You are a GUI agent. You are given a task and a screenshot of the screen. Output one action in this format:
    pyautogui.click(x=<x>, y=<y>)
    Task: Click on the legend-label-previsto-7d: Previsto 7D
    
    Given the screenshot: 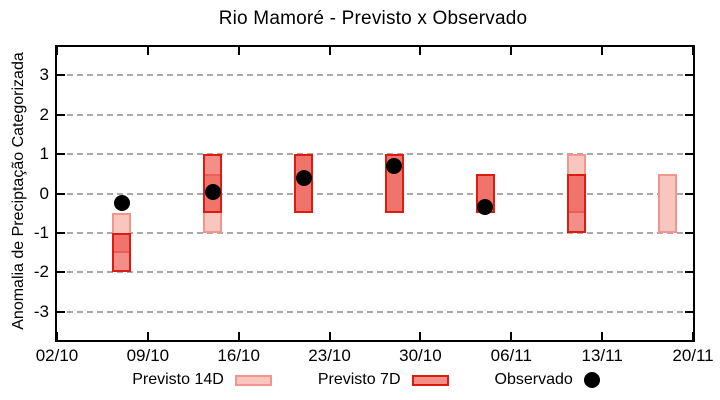 What is the action you would take?
    pyautogui.click(x=359, y=379)
    